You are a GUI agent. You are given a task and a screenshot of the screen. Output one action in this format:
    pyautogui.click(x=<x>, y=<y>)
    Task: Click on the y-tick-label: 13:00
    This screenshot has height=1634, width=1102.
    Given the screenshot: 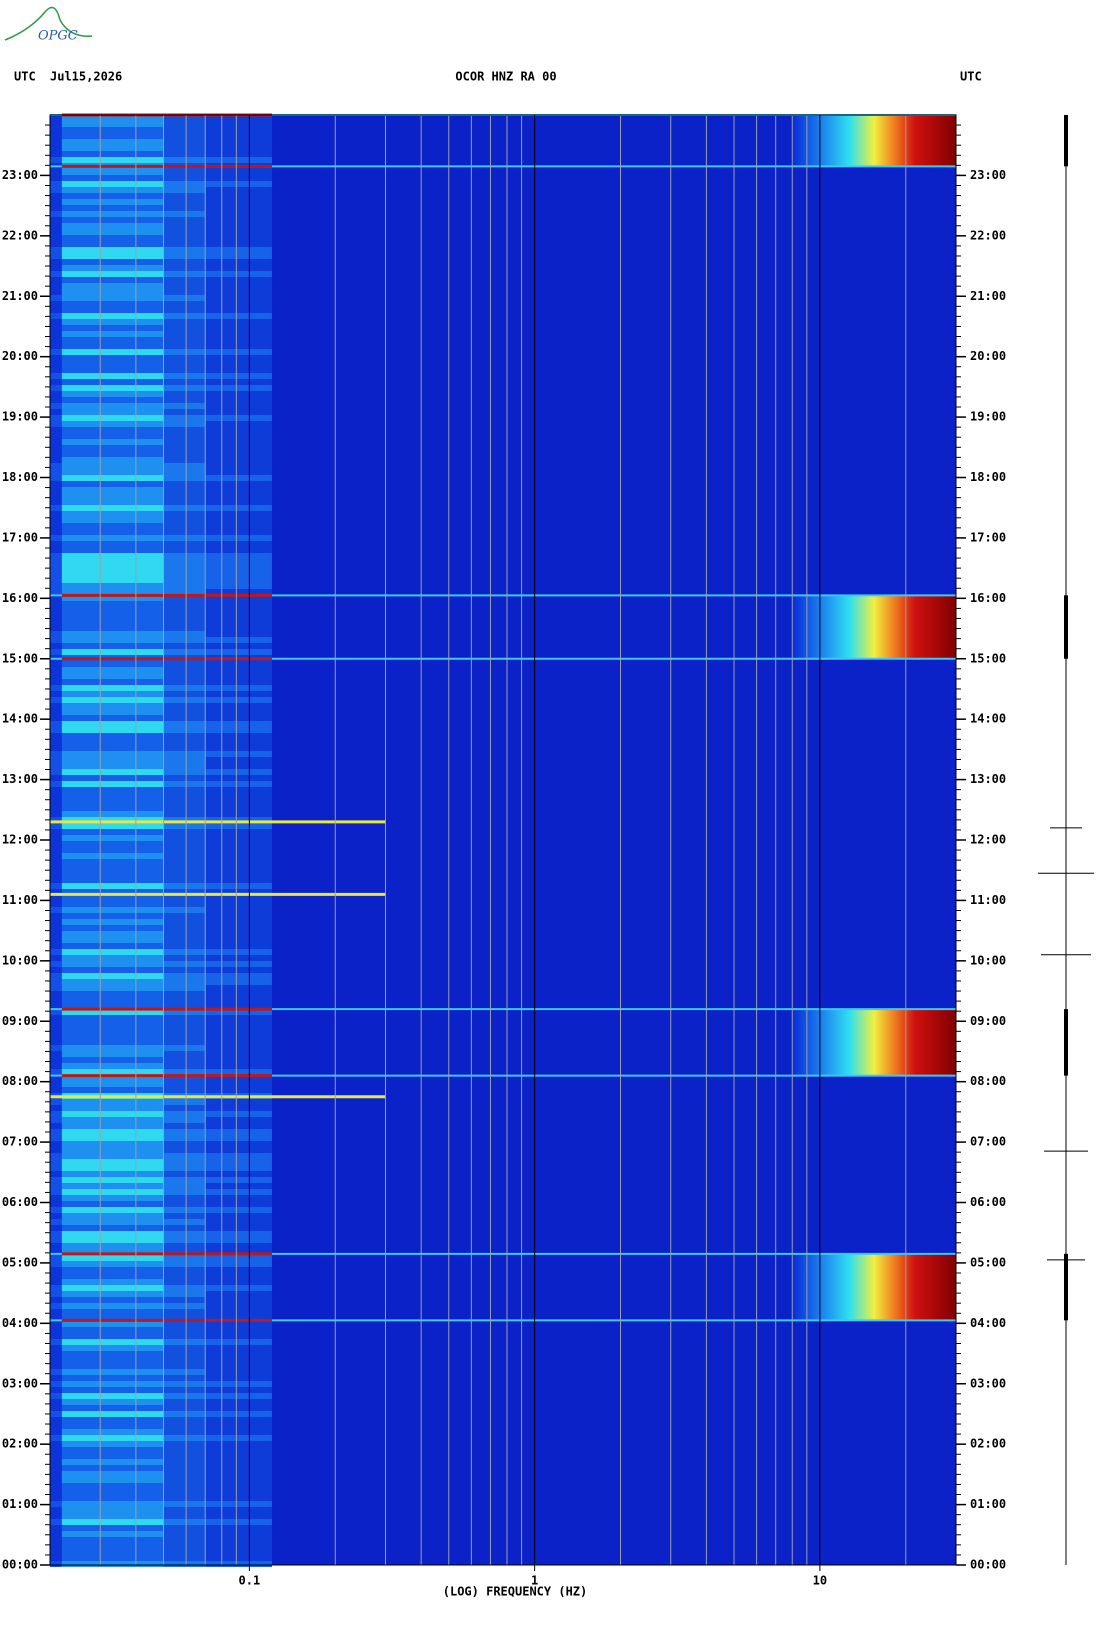 What is the action you would take?
    pyautogui.click(x=20, y=779)
    